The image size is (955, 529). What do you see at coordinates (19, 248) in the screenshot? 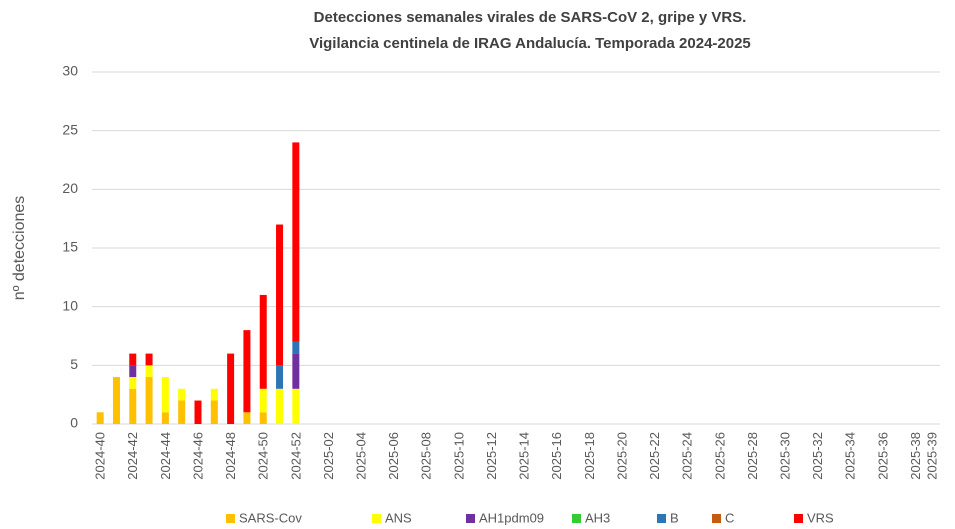
I see `y-axis-label: nº detecciones` at bounding box center [19, 248].